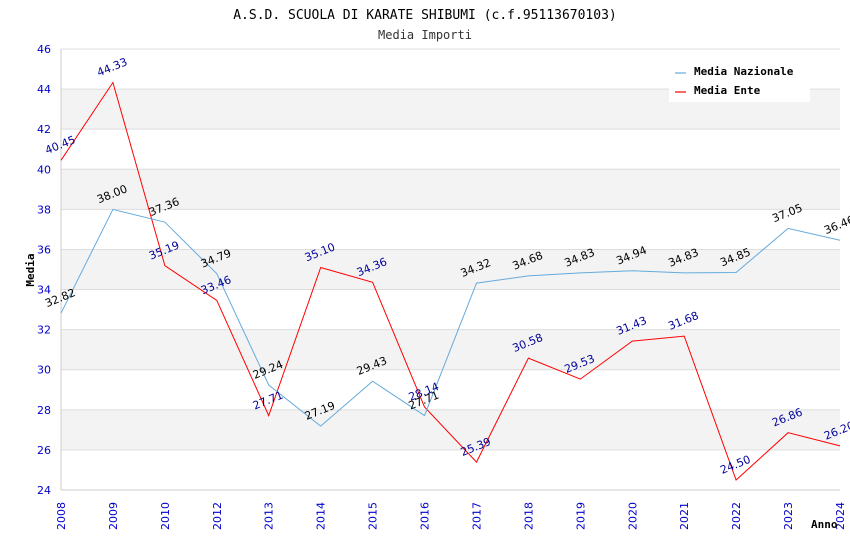  What do you see at coordinates (321, 516) in the screenshot?
I see `x-tick-label: 2014` at bounding box center [321, 516].